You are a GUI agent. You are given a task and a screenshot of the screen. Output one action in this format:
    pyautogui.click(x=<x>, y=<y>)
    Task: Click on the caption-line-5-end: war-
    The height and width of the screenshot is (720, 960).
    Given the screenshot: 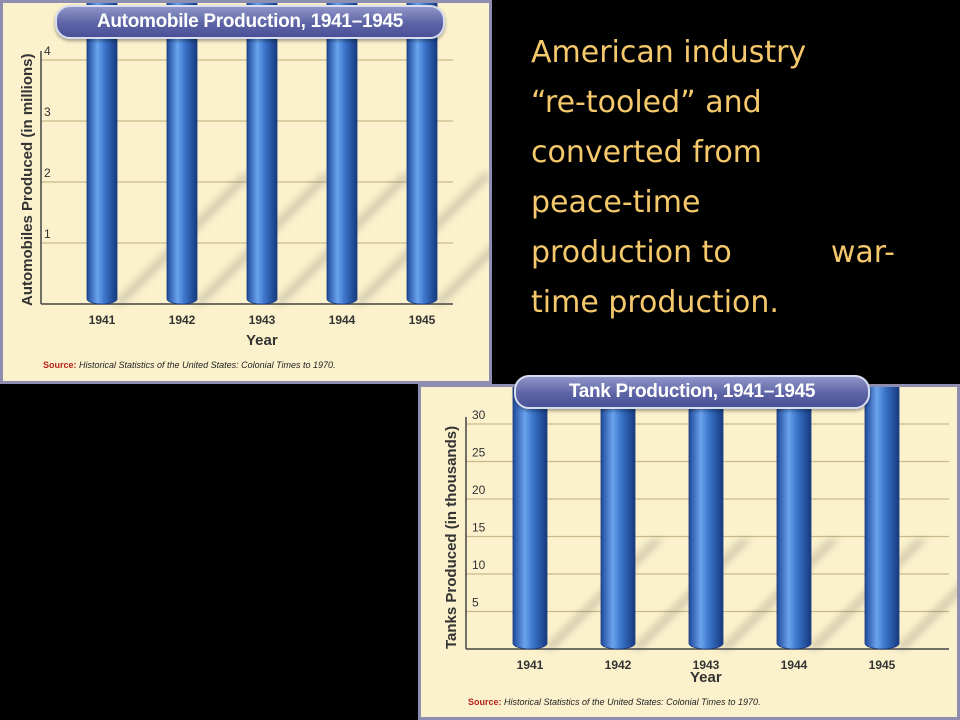 What is the action you would take?
    pyautogui.click(x=862, y=252)
    